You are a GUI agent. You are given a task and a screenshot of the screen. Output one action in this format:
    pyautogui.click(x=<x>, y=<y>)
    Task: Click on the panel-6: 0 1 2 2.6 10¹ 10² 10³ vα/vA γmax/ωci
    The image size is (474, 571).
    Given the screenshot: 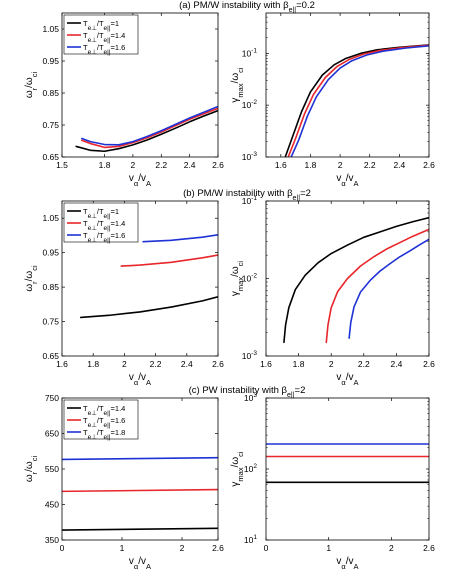 What is the action you would take?
    pyautogui.click(x=332, y=481)
    